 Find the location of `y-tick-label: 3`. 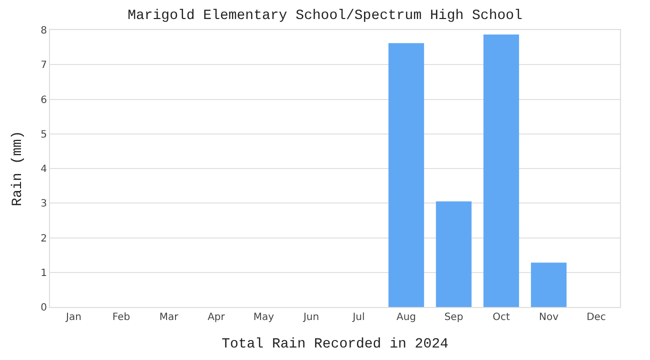

y-tick-label: 3 is located at coordinates (43, 204).